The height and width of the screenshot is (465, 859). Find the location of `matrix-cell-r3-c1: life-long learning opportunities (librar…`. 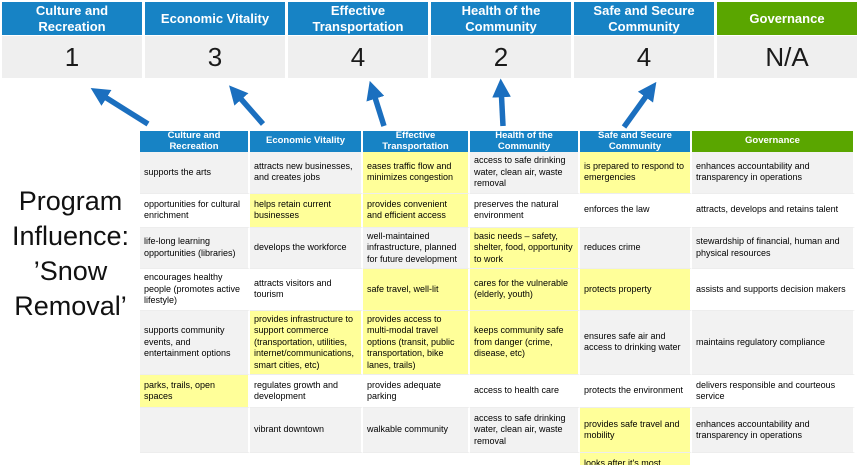

matrix-cell-r3-c1: life-long learning opportunities (librar… is located at coordinates (195, 248).